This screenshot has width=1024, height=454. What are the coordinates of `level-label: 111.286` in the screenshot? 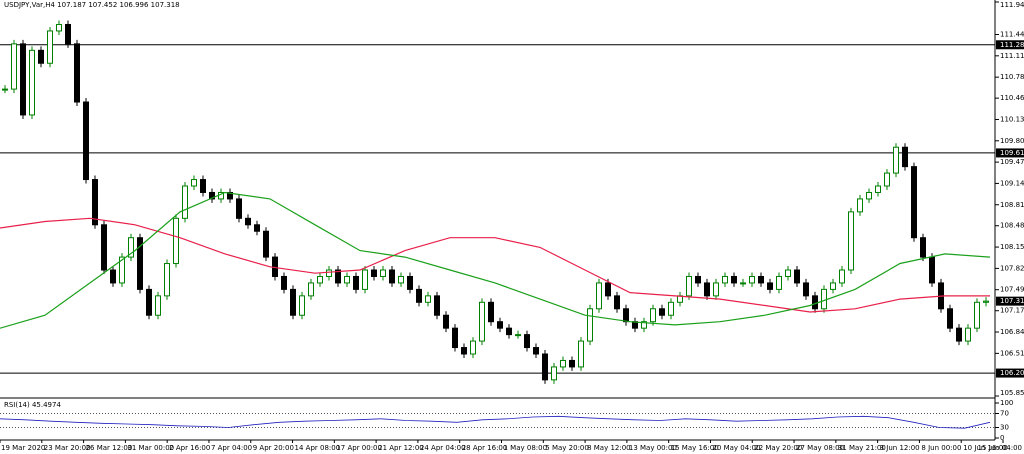 It's located at (1012, 45).